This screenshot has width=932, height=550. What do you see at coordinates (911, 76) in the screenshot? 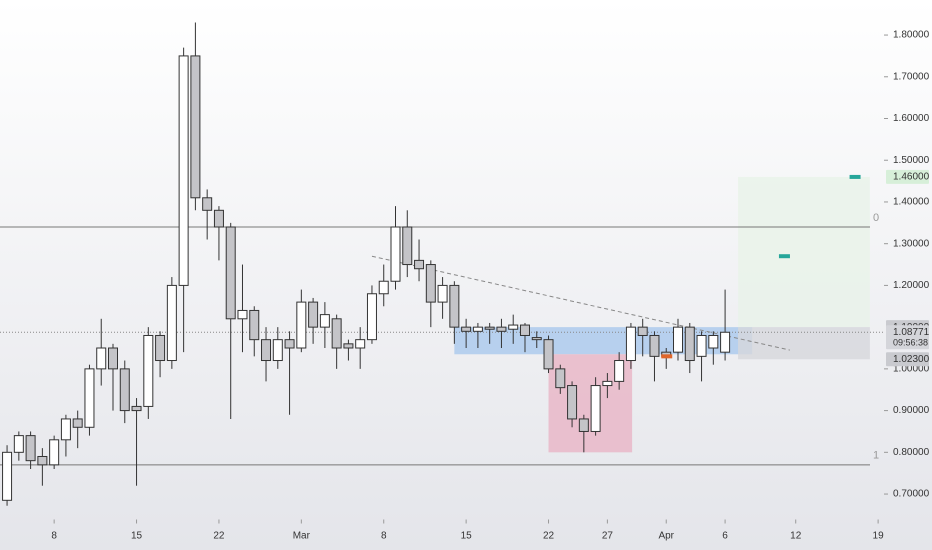
I see `y-tick-label: 1.70000` at bounding box center [911, 76].